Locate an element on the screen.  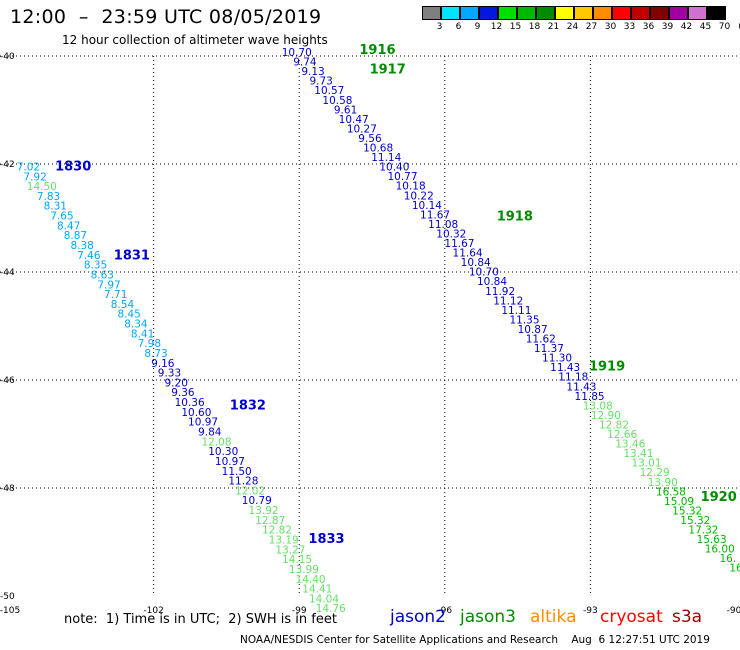
wave-height-value: 14.41 is located at coordinates (317, 590).